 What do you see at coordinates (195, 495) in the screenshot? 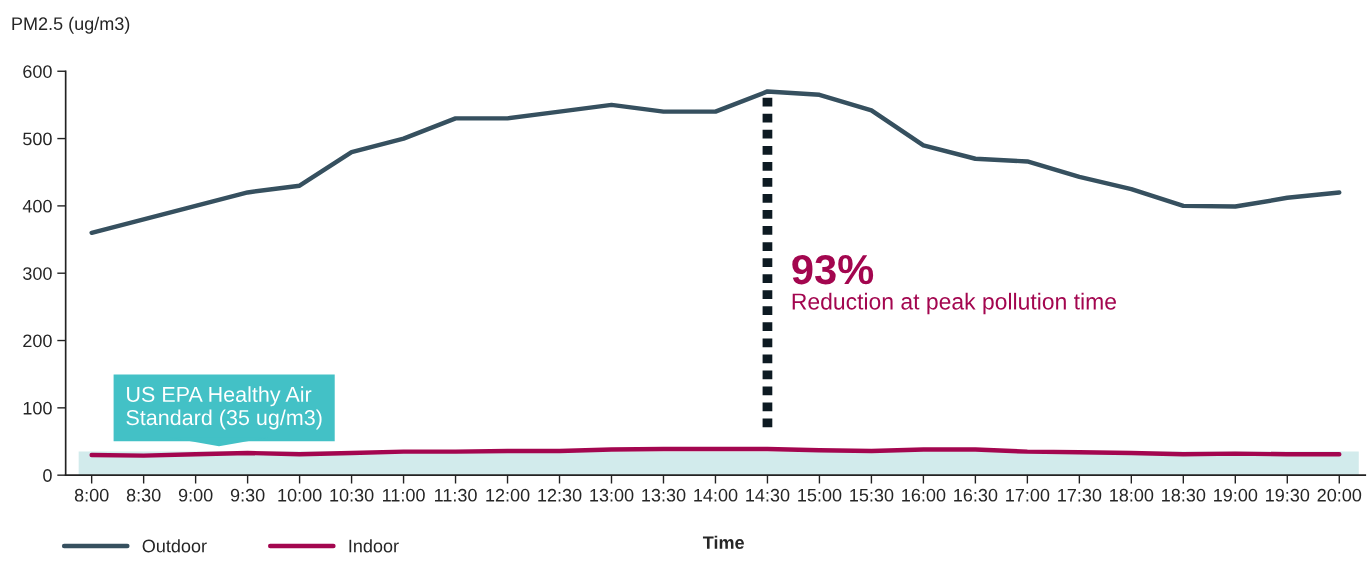
I see `x-tick-label: 9:00` at bounding box center [195, 495].